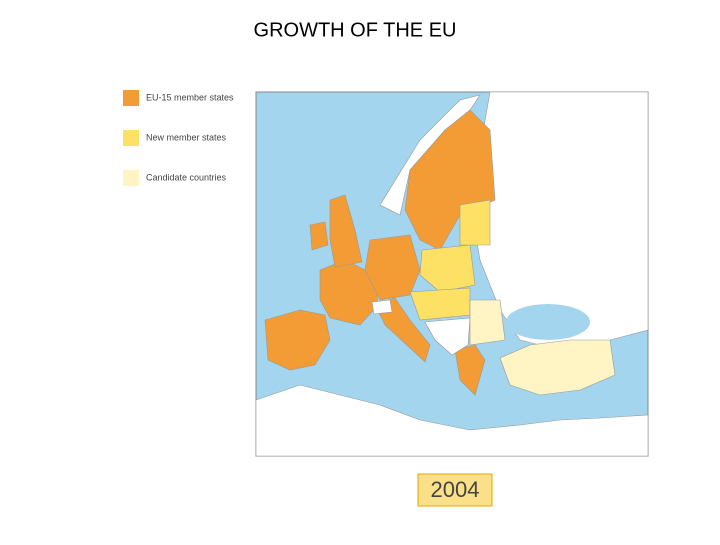  I want to click on legend-label: Candidate countries, so click(186, 177).